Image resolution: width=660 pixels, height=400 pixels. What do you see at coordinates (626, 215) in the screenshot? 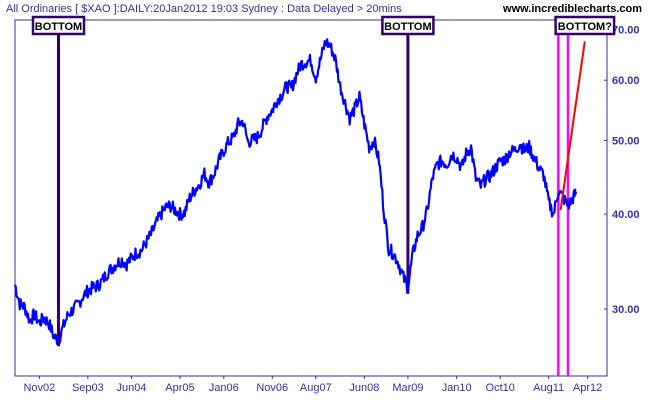
I see `y-tick-label: 40.00` at bounding box center [626, 215].